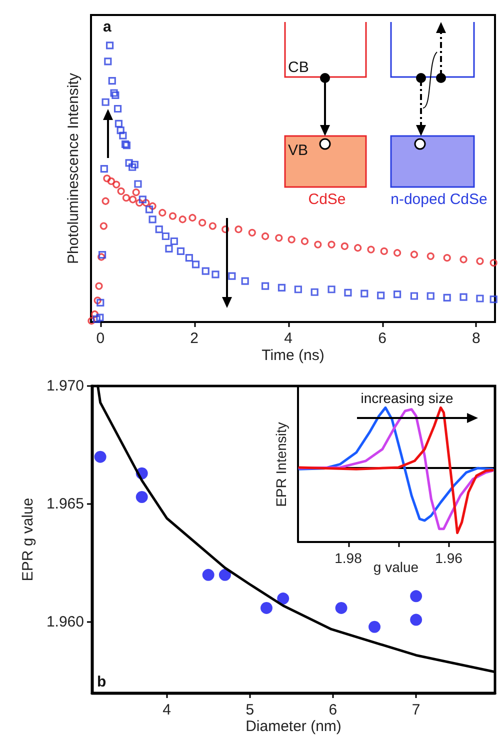 The width and height of the screenshot is (498, 744). What do you see at coordinates (28, 540) in the screenshot?
I see `y-axis-title: EPR g value` at bounding box center [28, 540].